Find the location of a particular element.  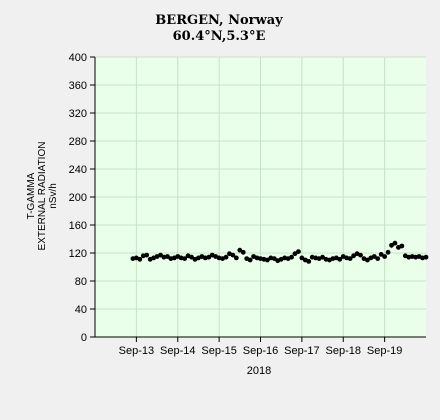

x-tick-label: Sep-18 is located at coordinates (343, 351).